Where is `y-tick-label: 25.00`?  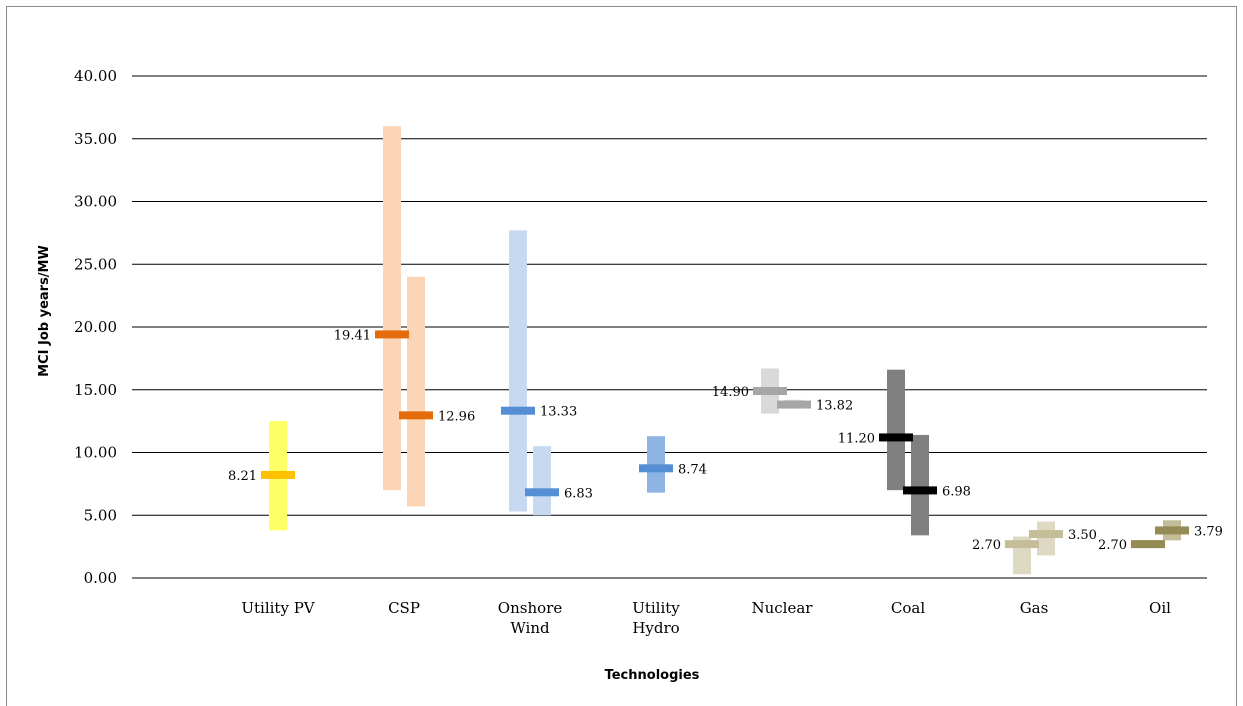
y-tick-label: 25.00 is located at coordinates (95, 264).